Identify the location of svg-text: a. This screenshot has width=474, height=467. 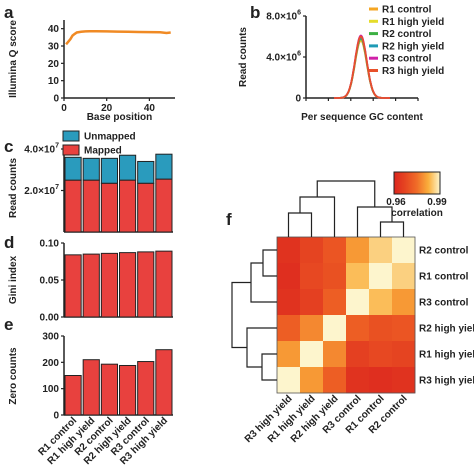
(9, 12).